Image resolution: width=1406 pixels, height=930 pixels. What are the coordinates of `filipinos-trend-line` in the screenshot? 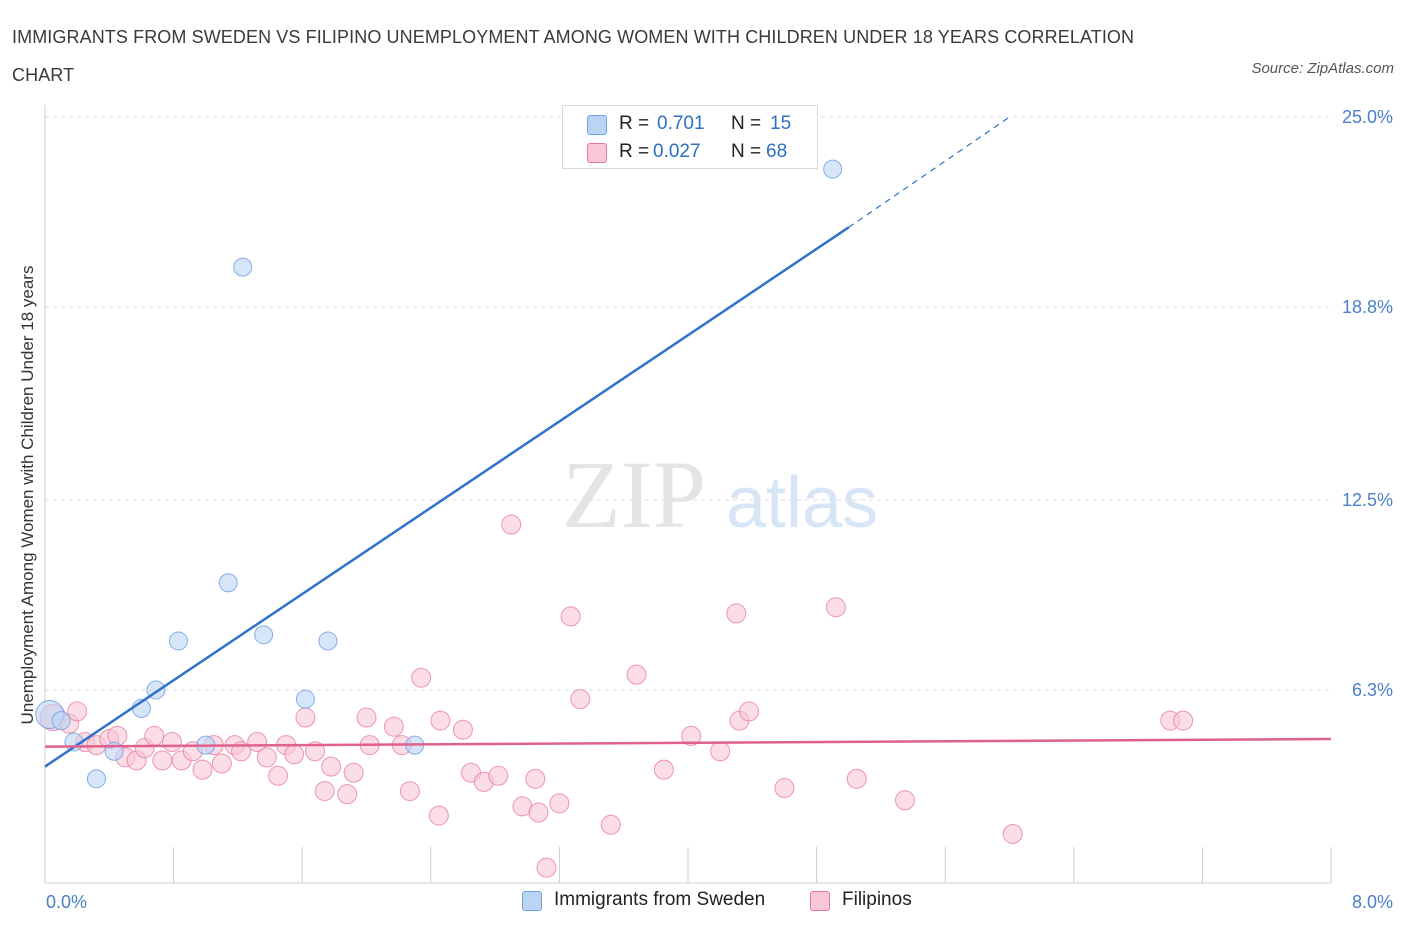 It's located at (688, 742).